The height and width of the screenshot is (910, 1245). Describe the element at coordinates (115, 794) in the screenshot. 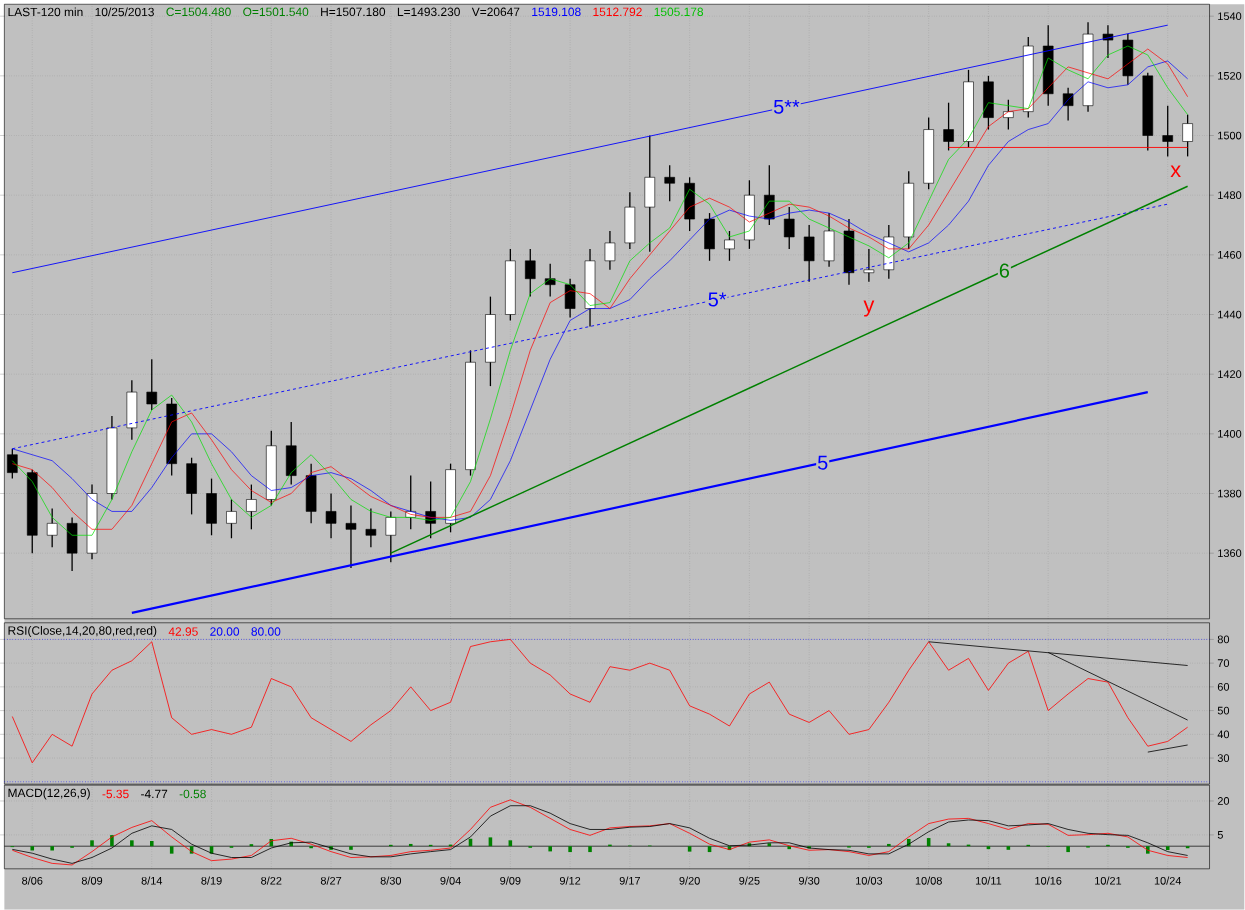

I see `annotation: -5.35` at that location.